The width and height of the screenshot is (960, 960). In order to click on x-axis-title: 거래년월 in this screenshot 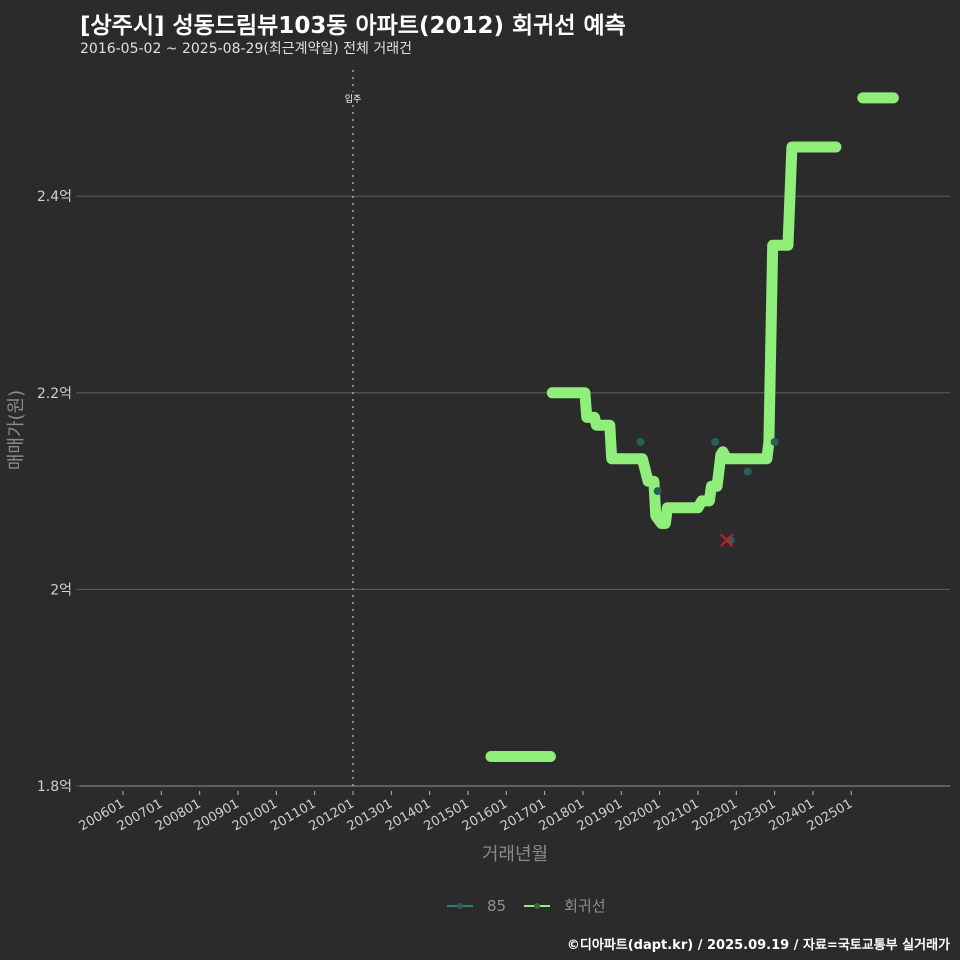, I will do `click(515, 854)`.